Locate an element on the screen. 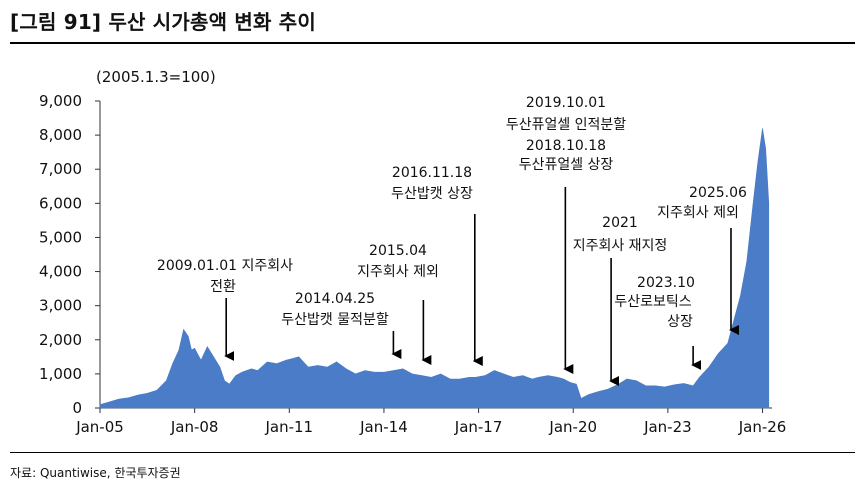  annotation-text: 2023.10 is located at coordinates (666, 283).